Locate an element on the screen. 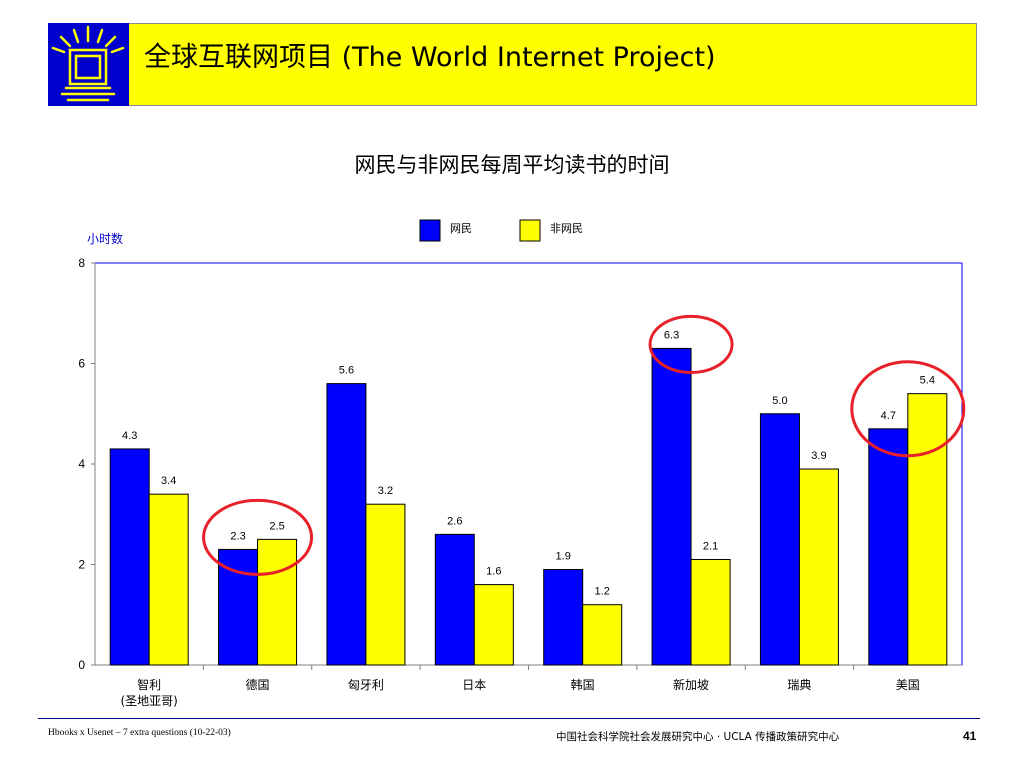 The image size is (1024, 768). y-axis-label: 小时数 is located at coordinates (105, 238).